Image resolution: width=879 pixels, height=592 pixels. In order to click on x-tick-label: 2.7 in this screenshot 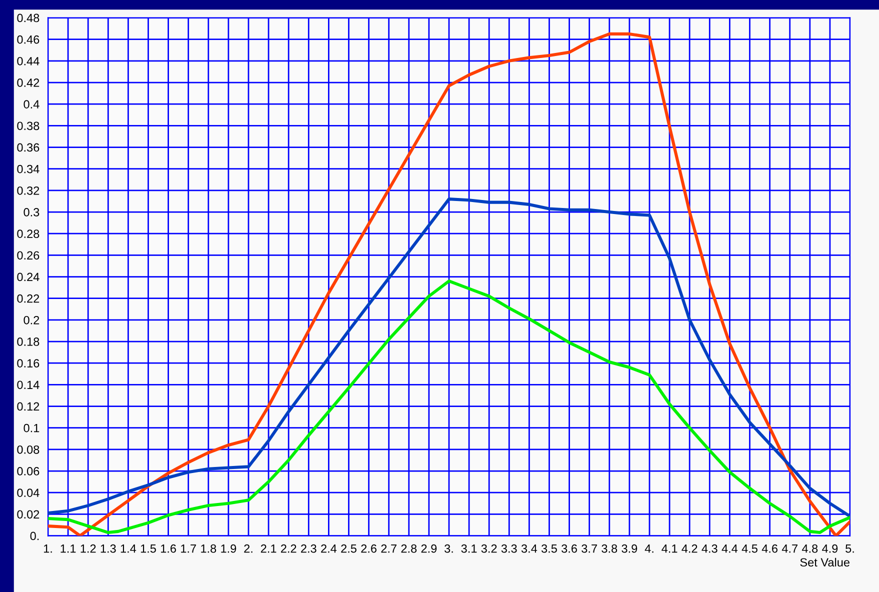, I will do `click(388, 548)`.